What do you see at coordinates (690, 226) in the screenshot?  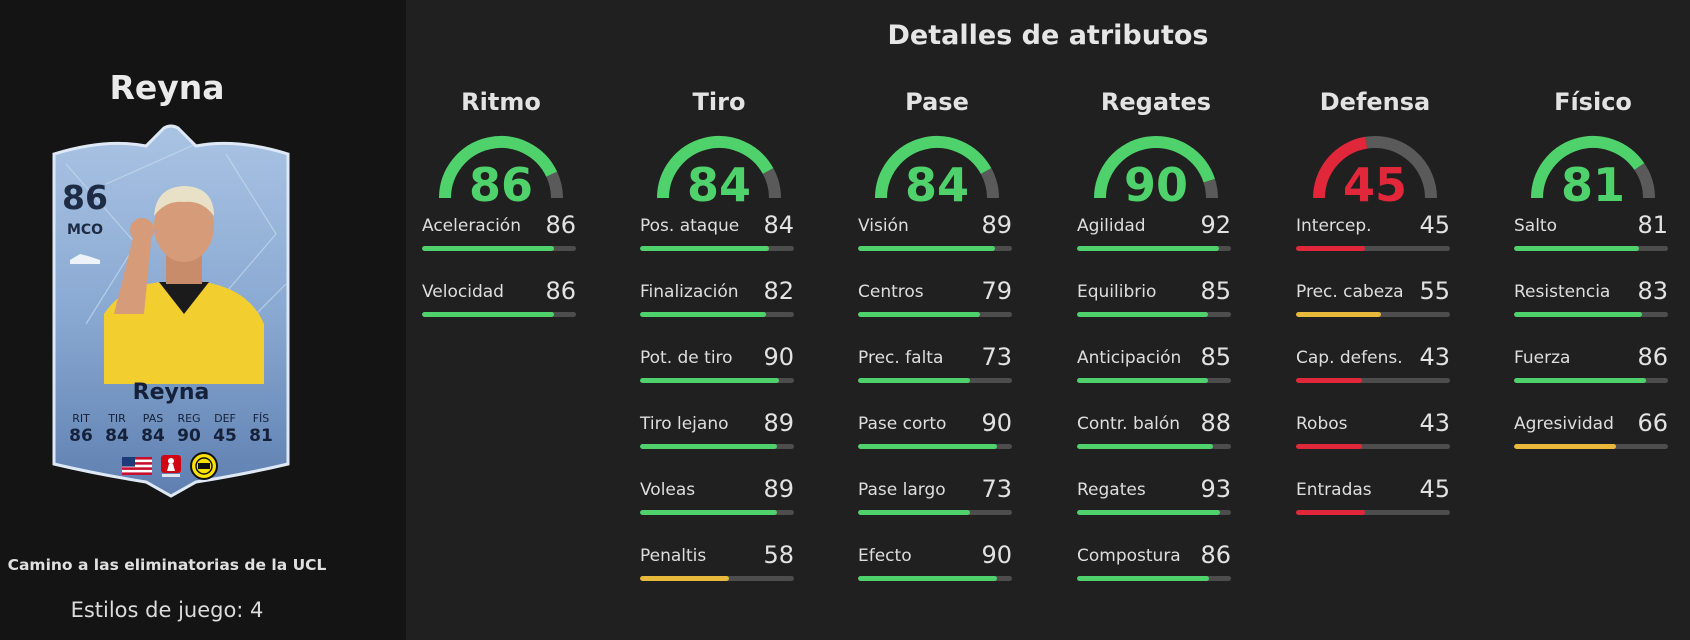 I see `attribute-name: Pos. ataque` at bounding box center [690, 226].